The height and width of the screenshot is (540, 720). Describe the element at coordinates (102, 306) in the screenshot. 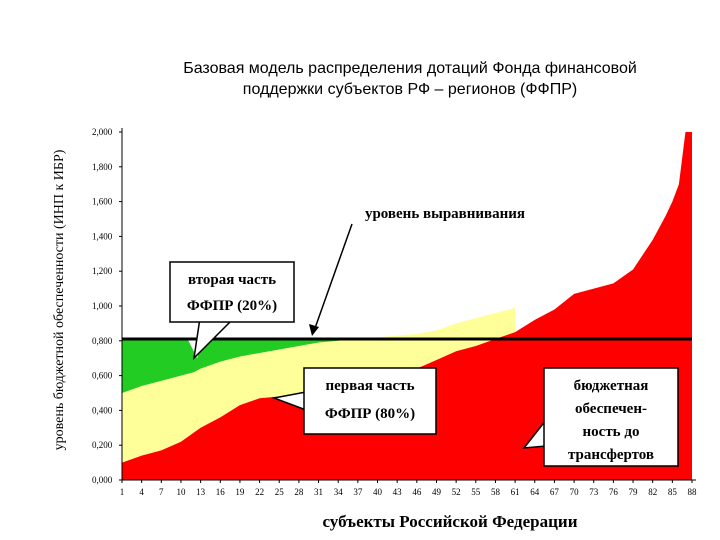

I see `y-tick-label: 1,000` at that location.